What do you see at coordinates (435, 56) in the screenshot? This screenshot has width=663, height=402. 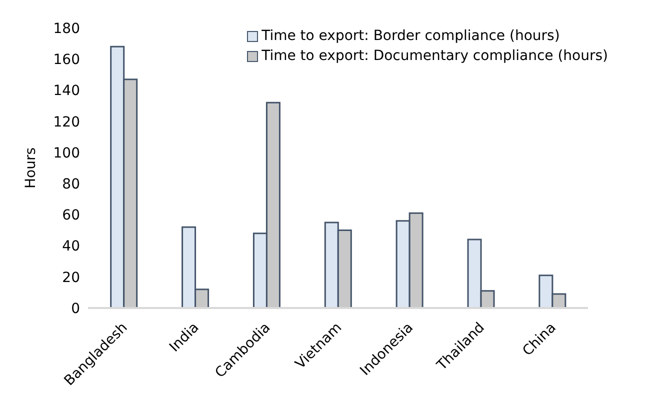 I see `legend-label: Time to export: Documentary compliance (hours)` at bounding box center [435, 56].